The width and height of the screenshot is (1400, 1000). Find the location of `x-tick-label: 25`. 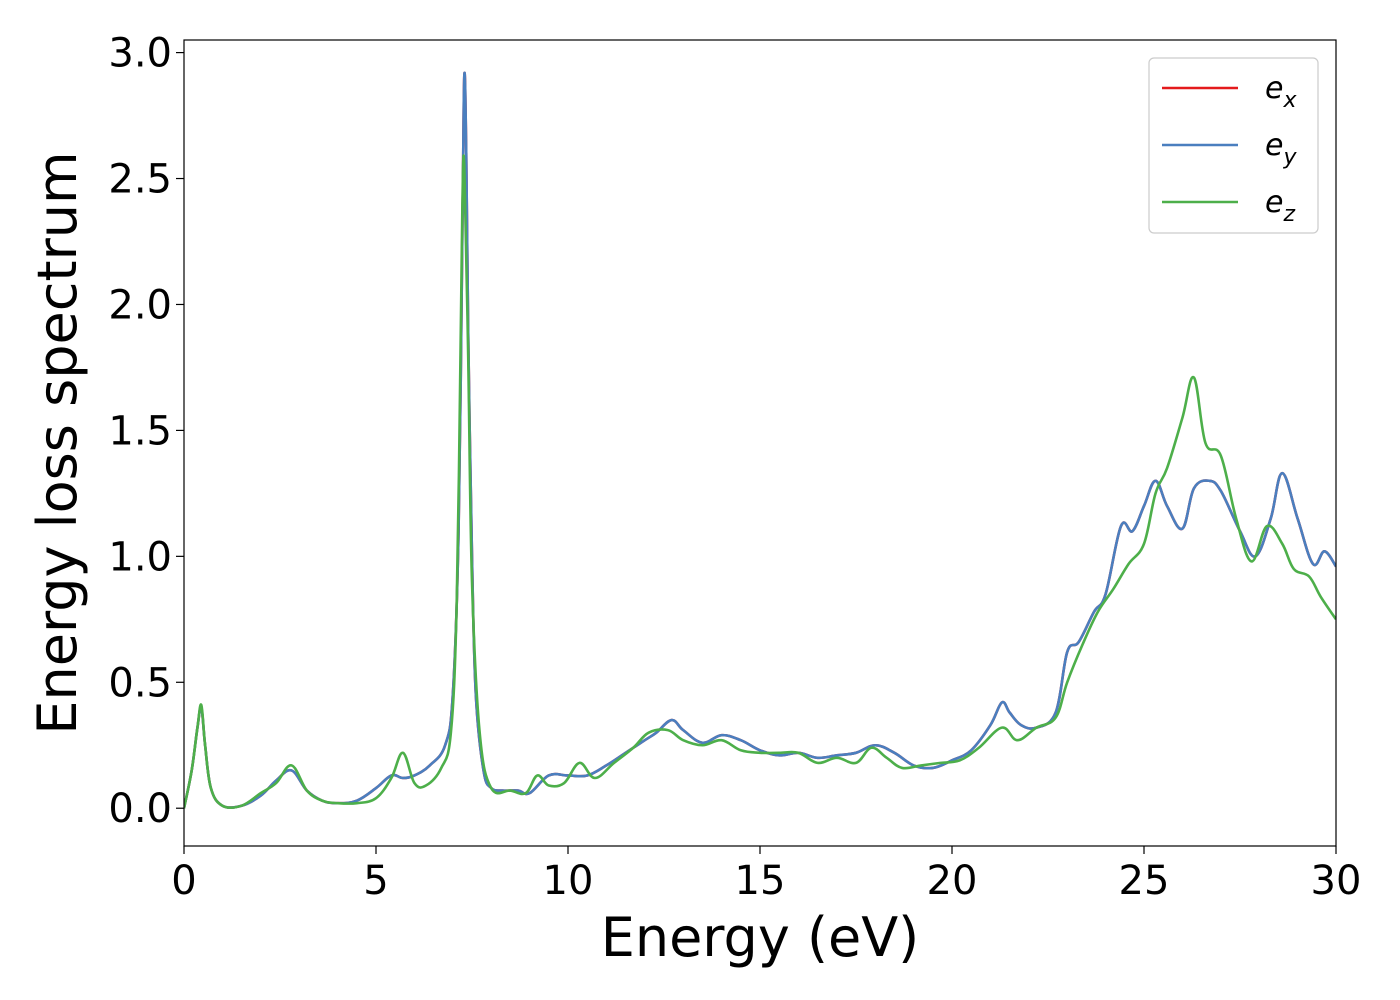

x-tick-label: 25 is located at coordinates (1144, 881).